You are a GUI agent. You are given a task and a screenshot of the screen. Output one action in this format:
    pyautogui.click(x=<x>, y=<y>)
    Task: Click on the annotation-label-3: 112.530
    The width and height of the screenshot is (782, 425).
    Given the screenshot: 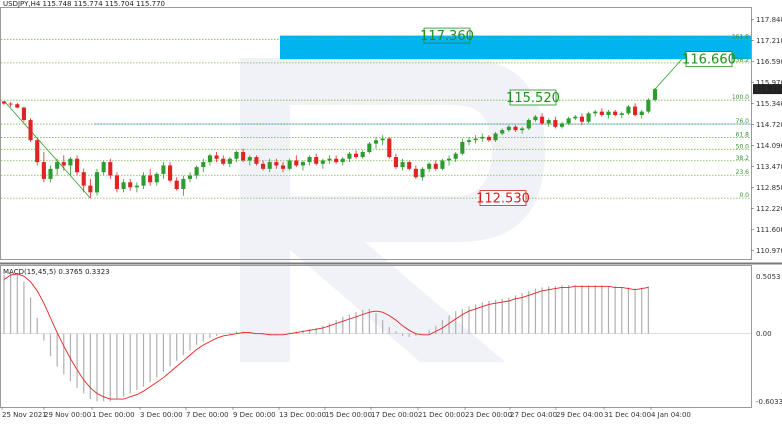 What is the action you would take?
    pyautogui.click(x=503, y=199)
    